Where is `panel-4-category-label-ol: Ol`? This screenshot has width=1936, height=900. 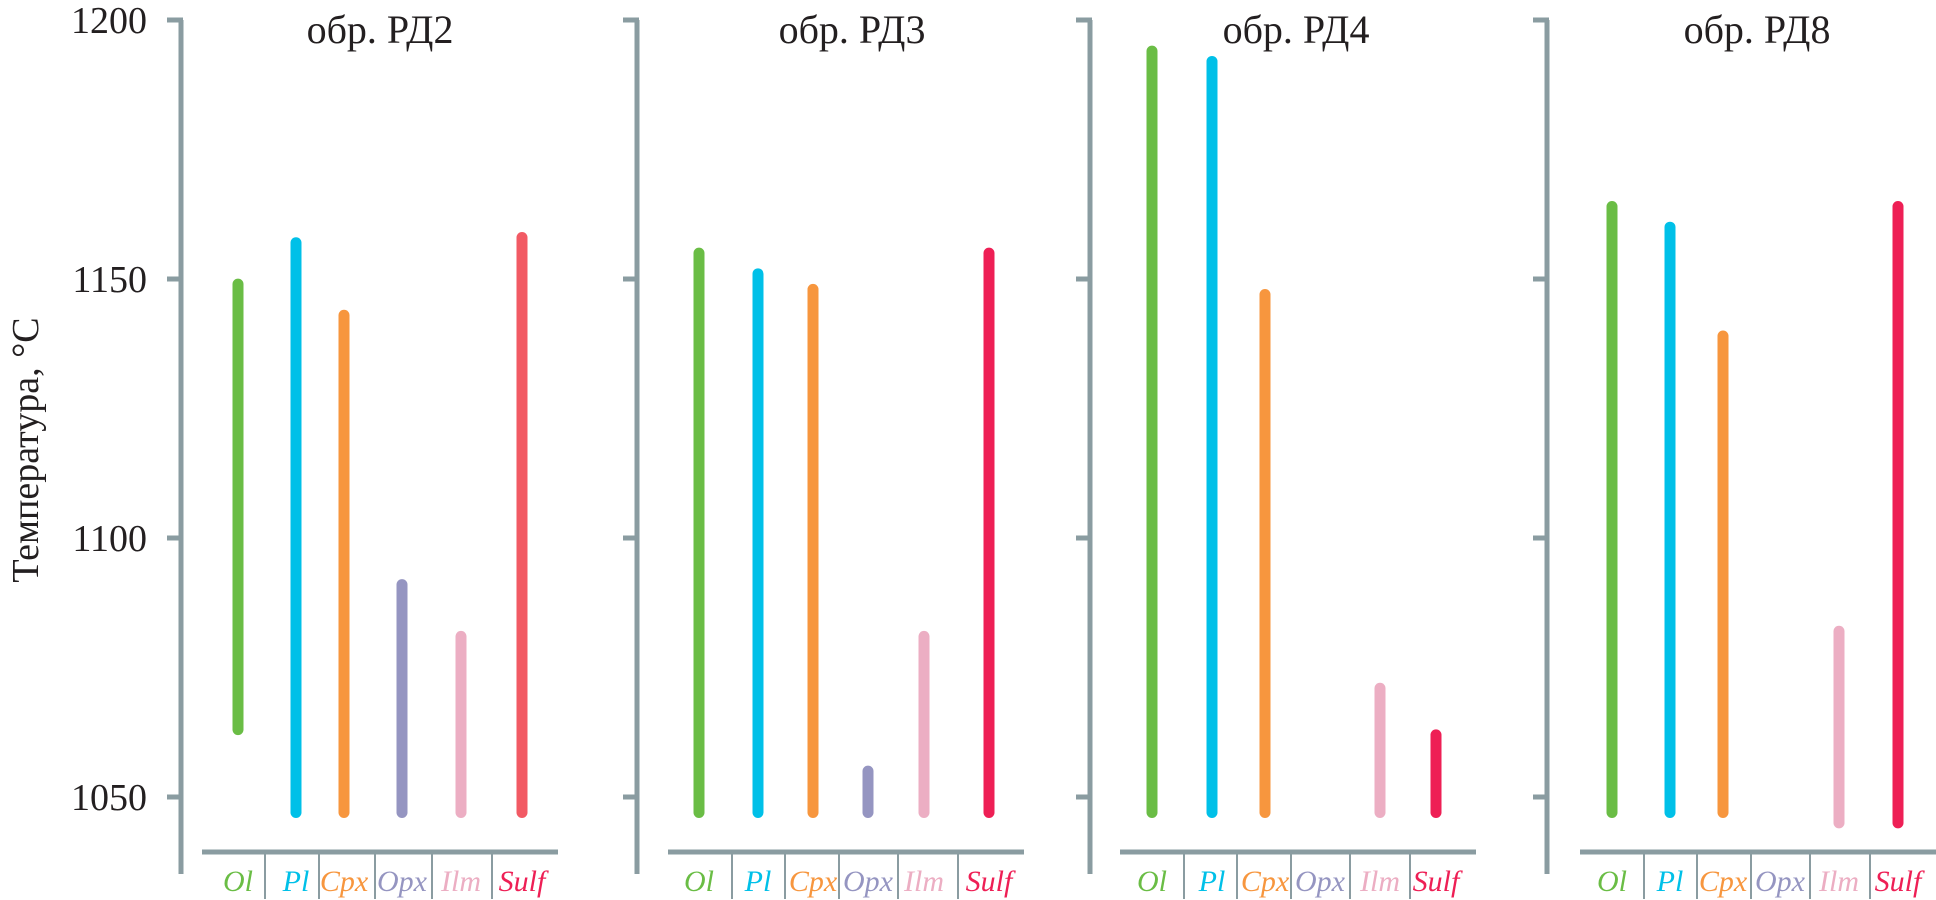
panel-4-category-label-ol: Ol is located at coordinates (1612, 881).